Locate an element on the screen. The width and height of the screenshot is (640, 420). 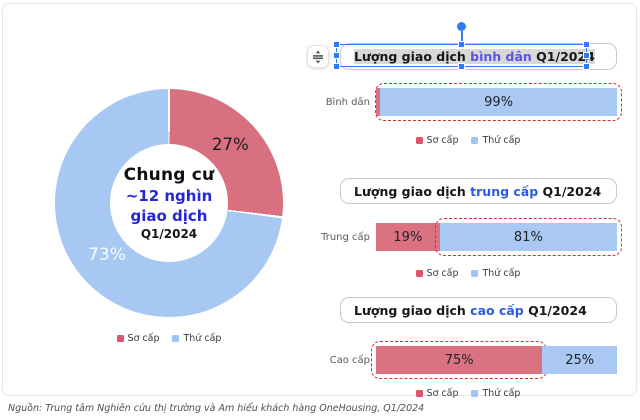
resize-handle-middle-right is located at coordinates (586, 55).